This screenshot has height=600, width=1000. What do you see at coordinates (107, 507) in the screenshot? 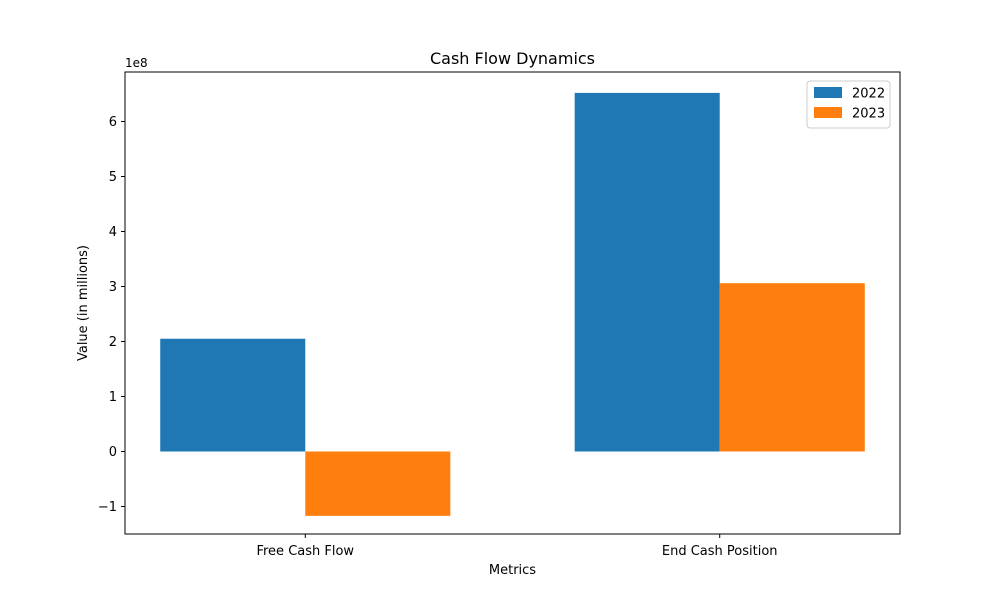
I see `y-tick-label: −1` at bounding box center [107, 507].